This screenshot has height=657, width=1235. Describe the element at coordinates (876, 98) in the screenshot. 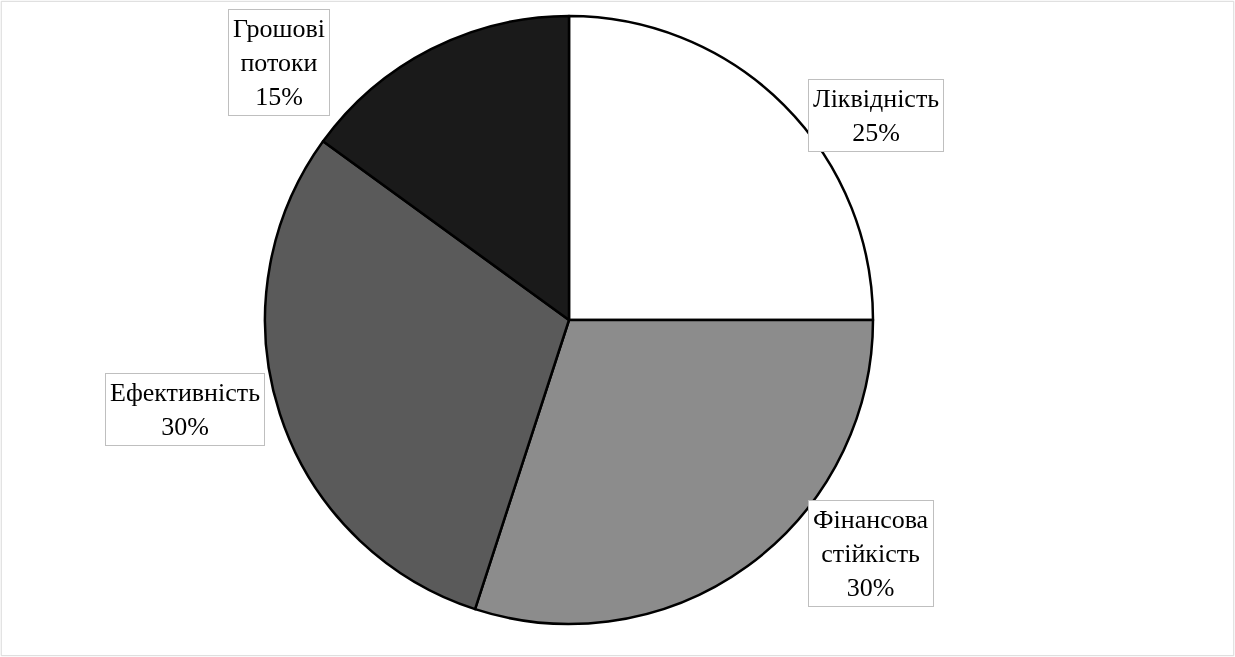

I see `slice-label: Ліквідність` at that location.